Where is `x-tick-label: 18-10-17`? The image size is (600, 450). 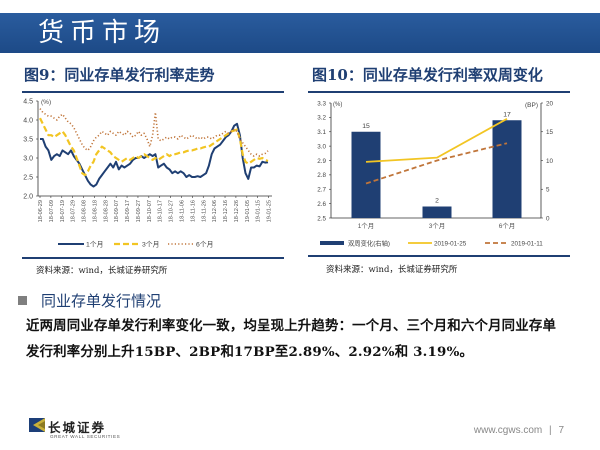 x-tick-label: 18-10-17 is located at coordinates (161, 211).